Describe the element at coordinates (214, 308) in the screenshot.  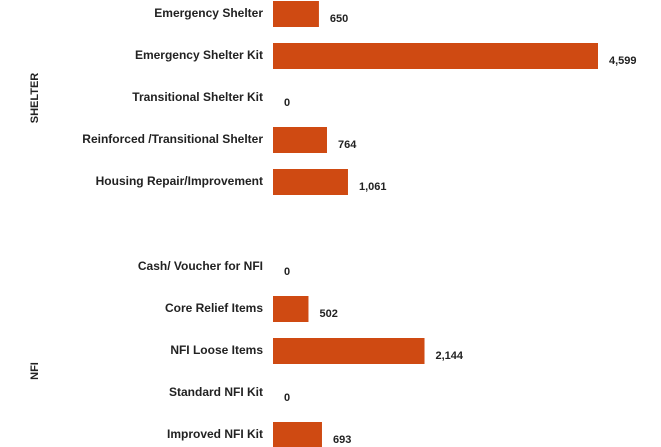
I see `category-label: Core Relief Items` at that location.